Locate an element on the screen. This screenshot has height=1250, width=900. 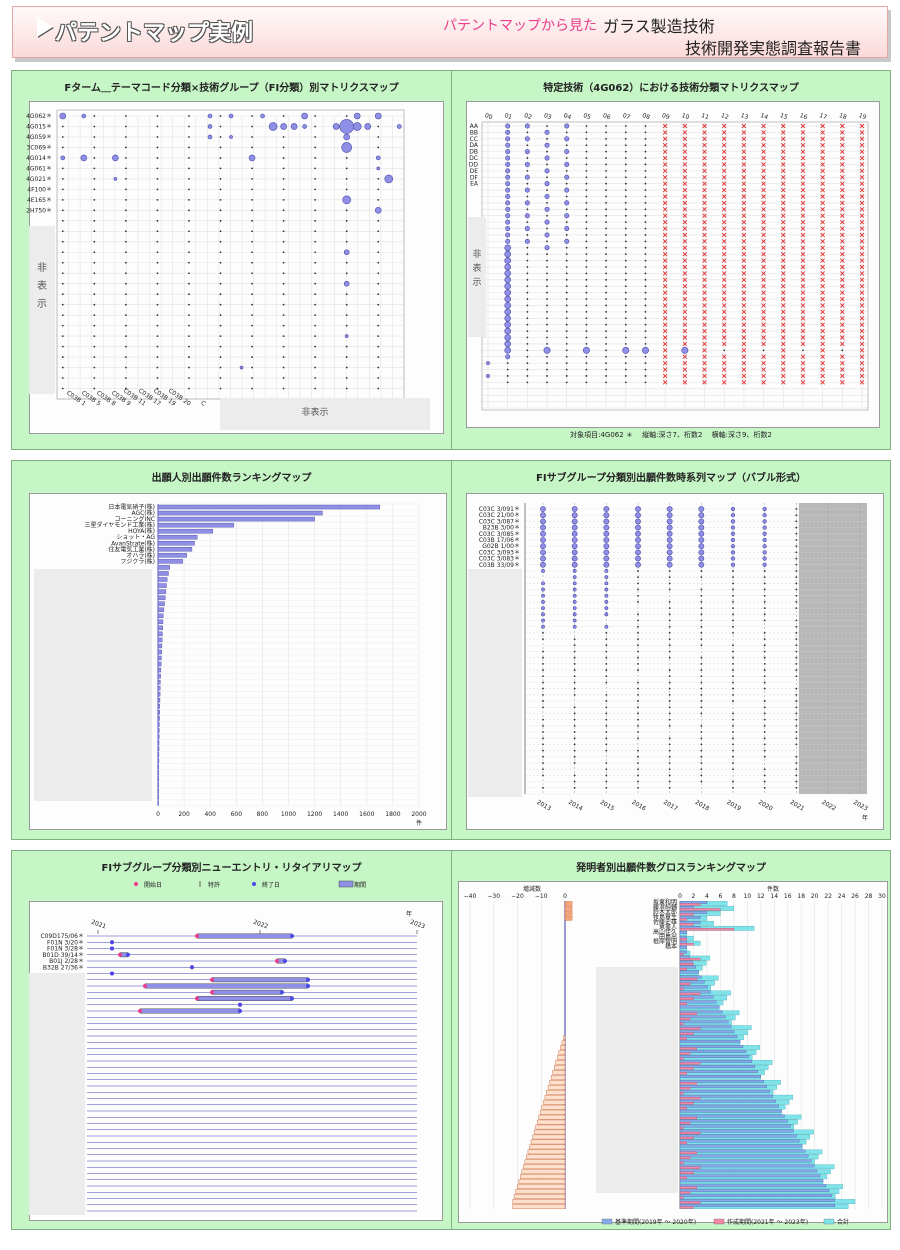
x-tick-label: 2022 is located at coordinates (260, 925).